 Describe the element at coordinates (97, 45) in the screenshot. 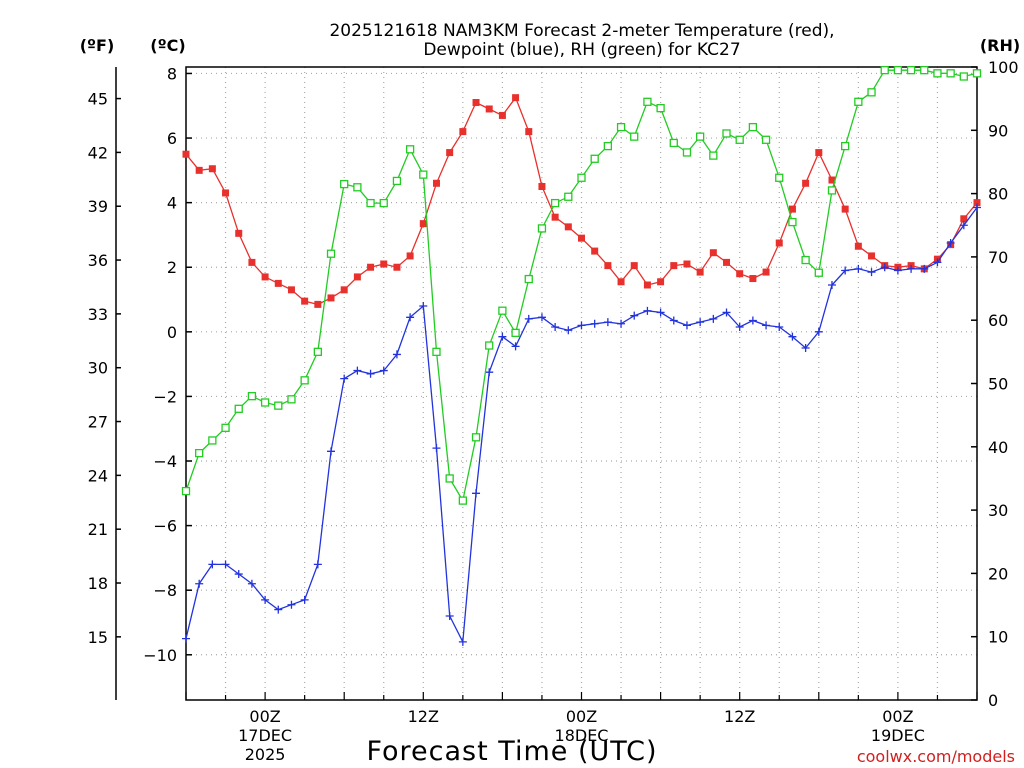

I see `fahrenheit-axis-label: (ºF)` at that location.